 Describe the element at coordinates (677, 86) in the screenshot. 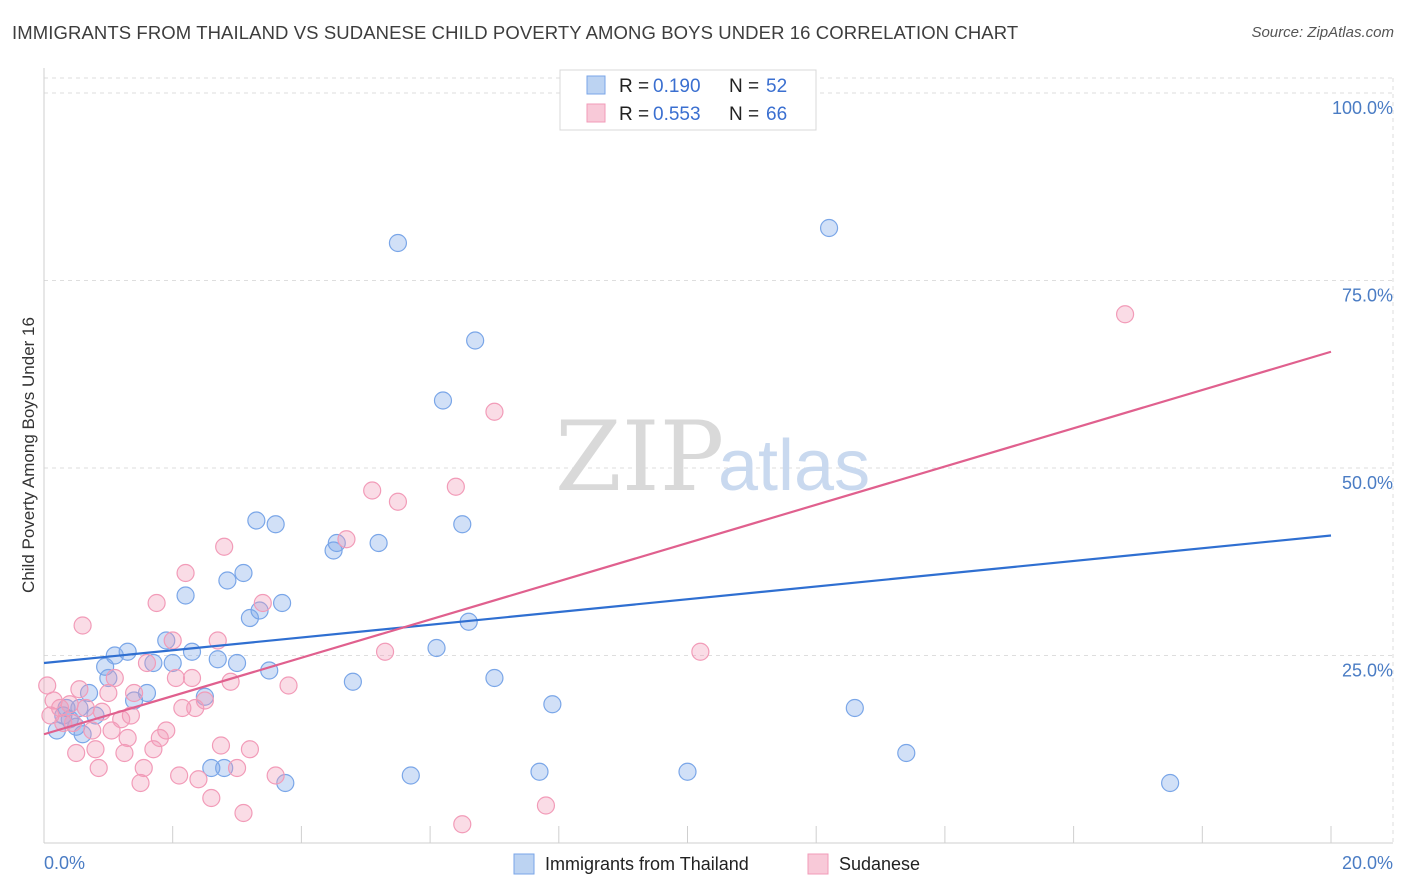

I see `stats-r-value-thailand: 0.190` at that location.